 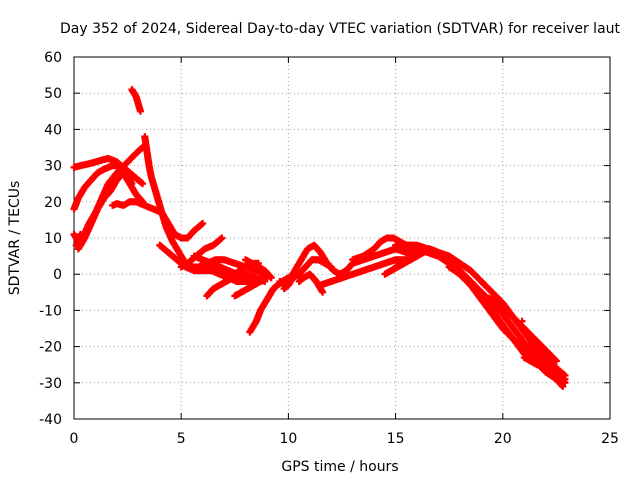 I want to click on y-axis-label: SDTVAR / TECUs, so click(x=15, y=238).